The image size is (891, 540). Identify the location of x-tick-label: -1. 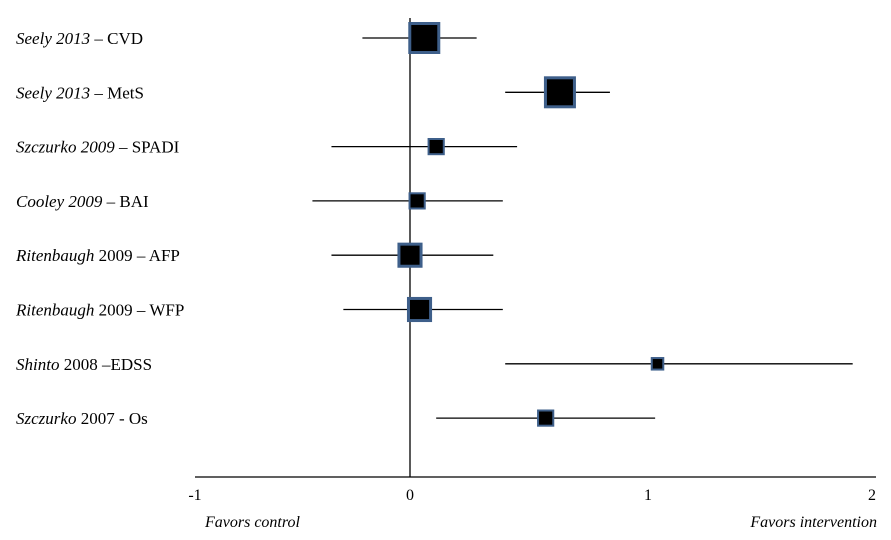
(194, 495).